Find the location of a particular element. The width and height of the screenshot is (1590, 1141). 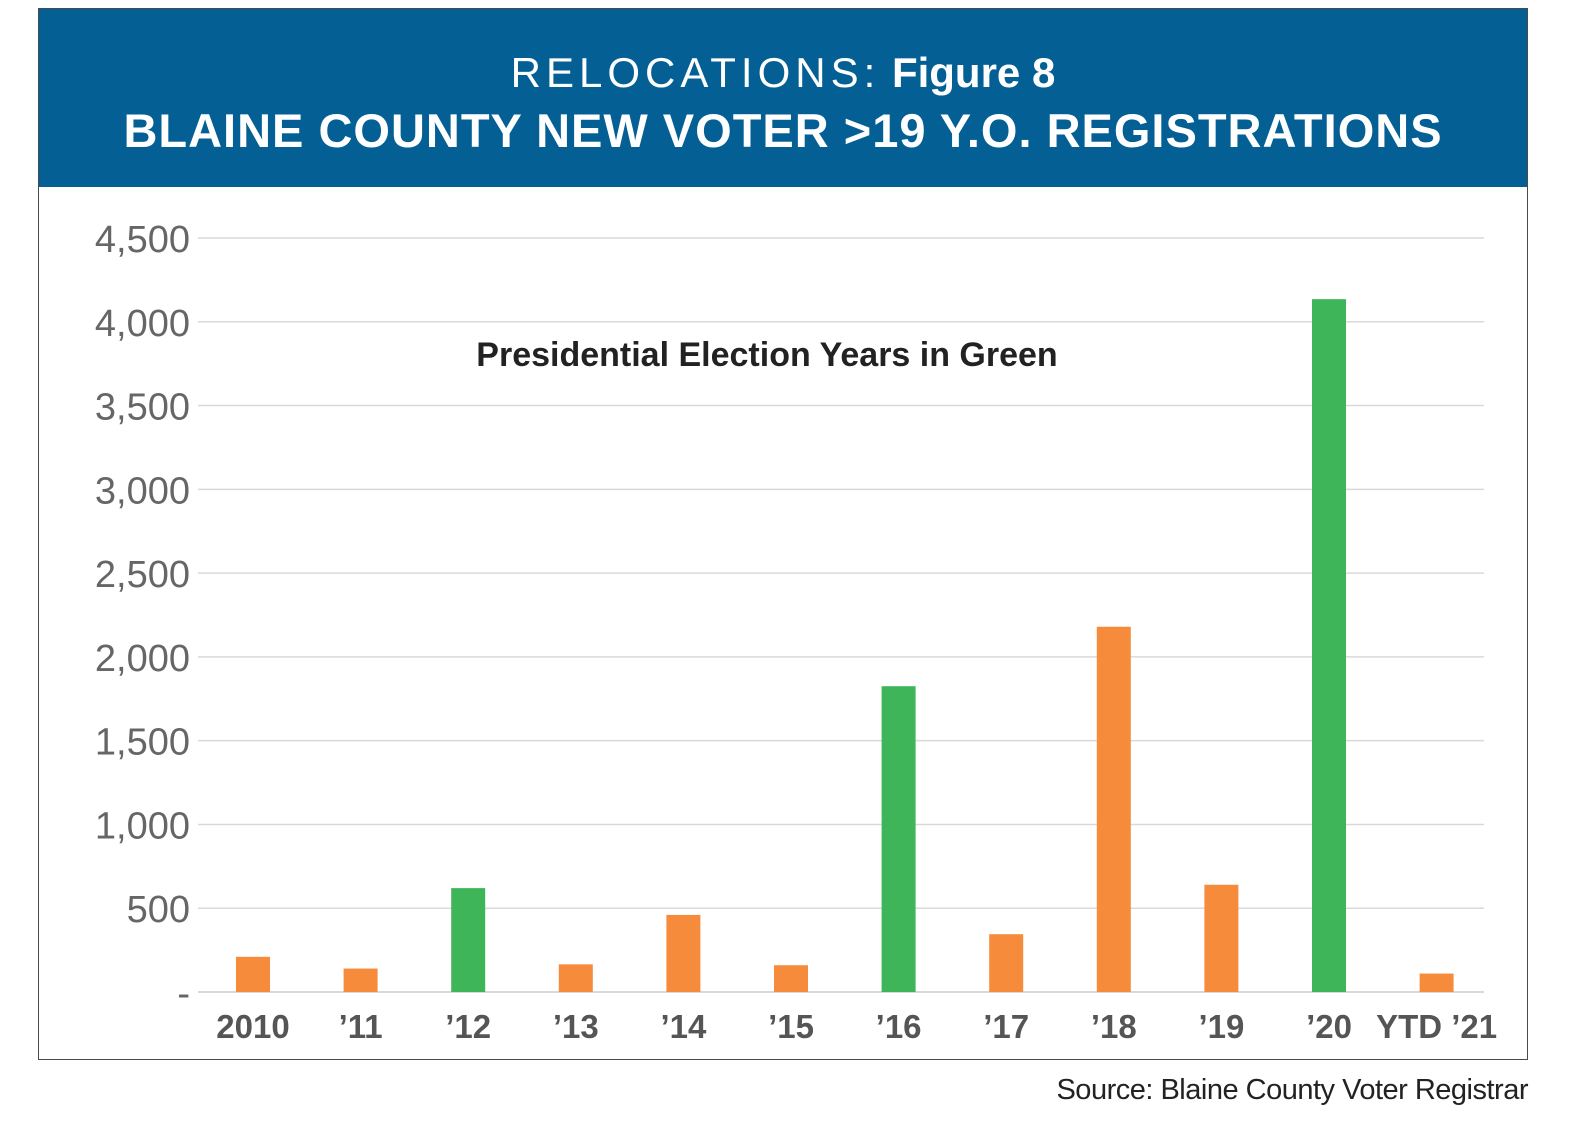

x-category-label: ’17 is located at coordinates (1006, 1026).